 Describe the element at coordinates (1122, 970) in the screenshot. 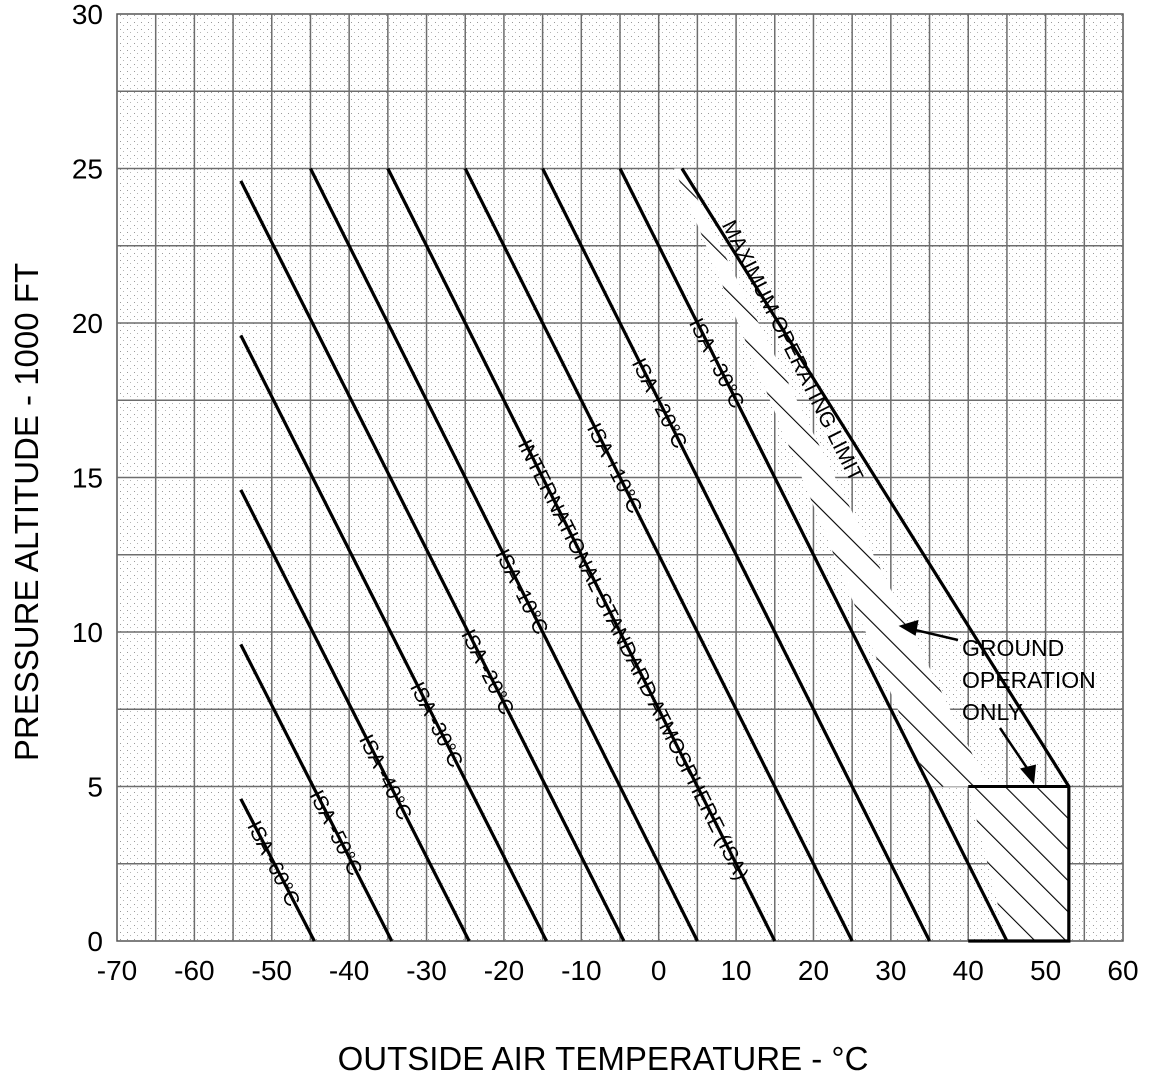

I see `x-tick-label: 60` at that location.